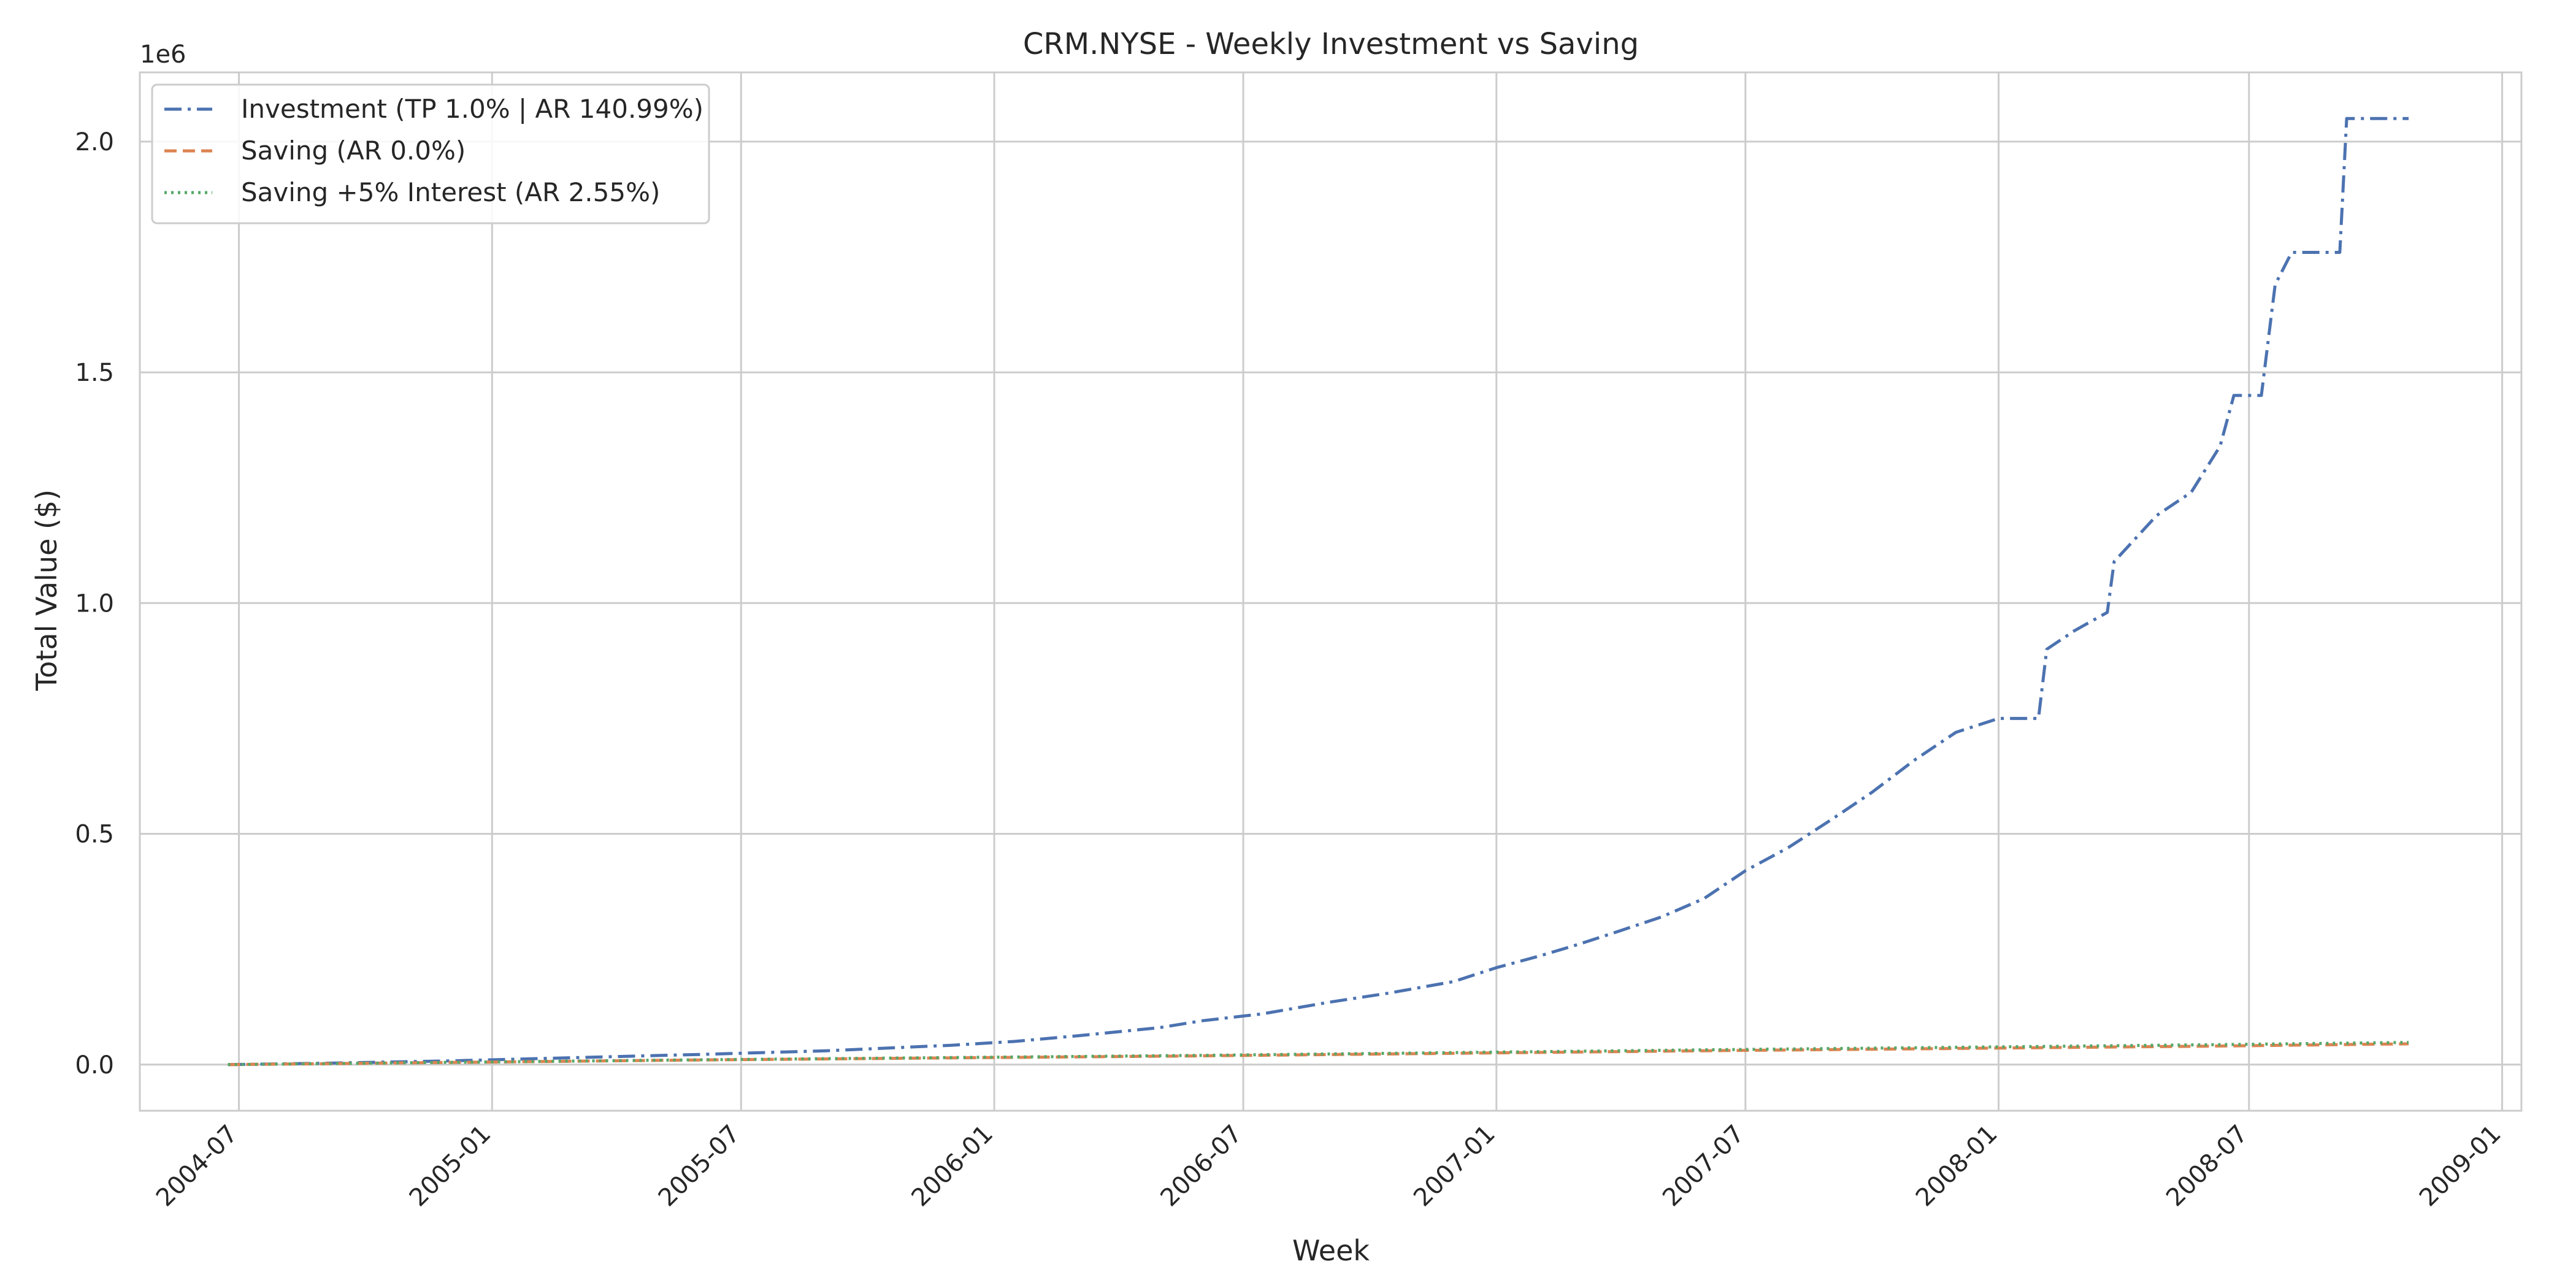 This screenshot has height=1288, width=2576. I want to click on y-tick-label: 2.0, so click(94, 142).